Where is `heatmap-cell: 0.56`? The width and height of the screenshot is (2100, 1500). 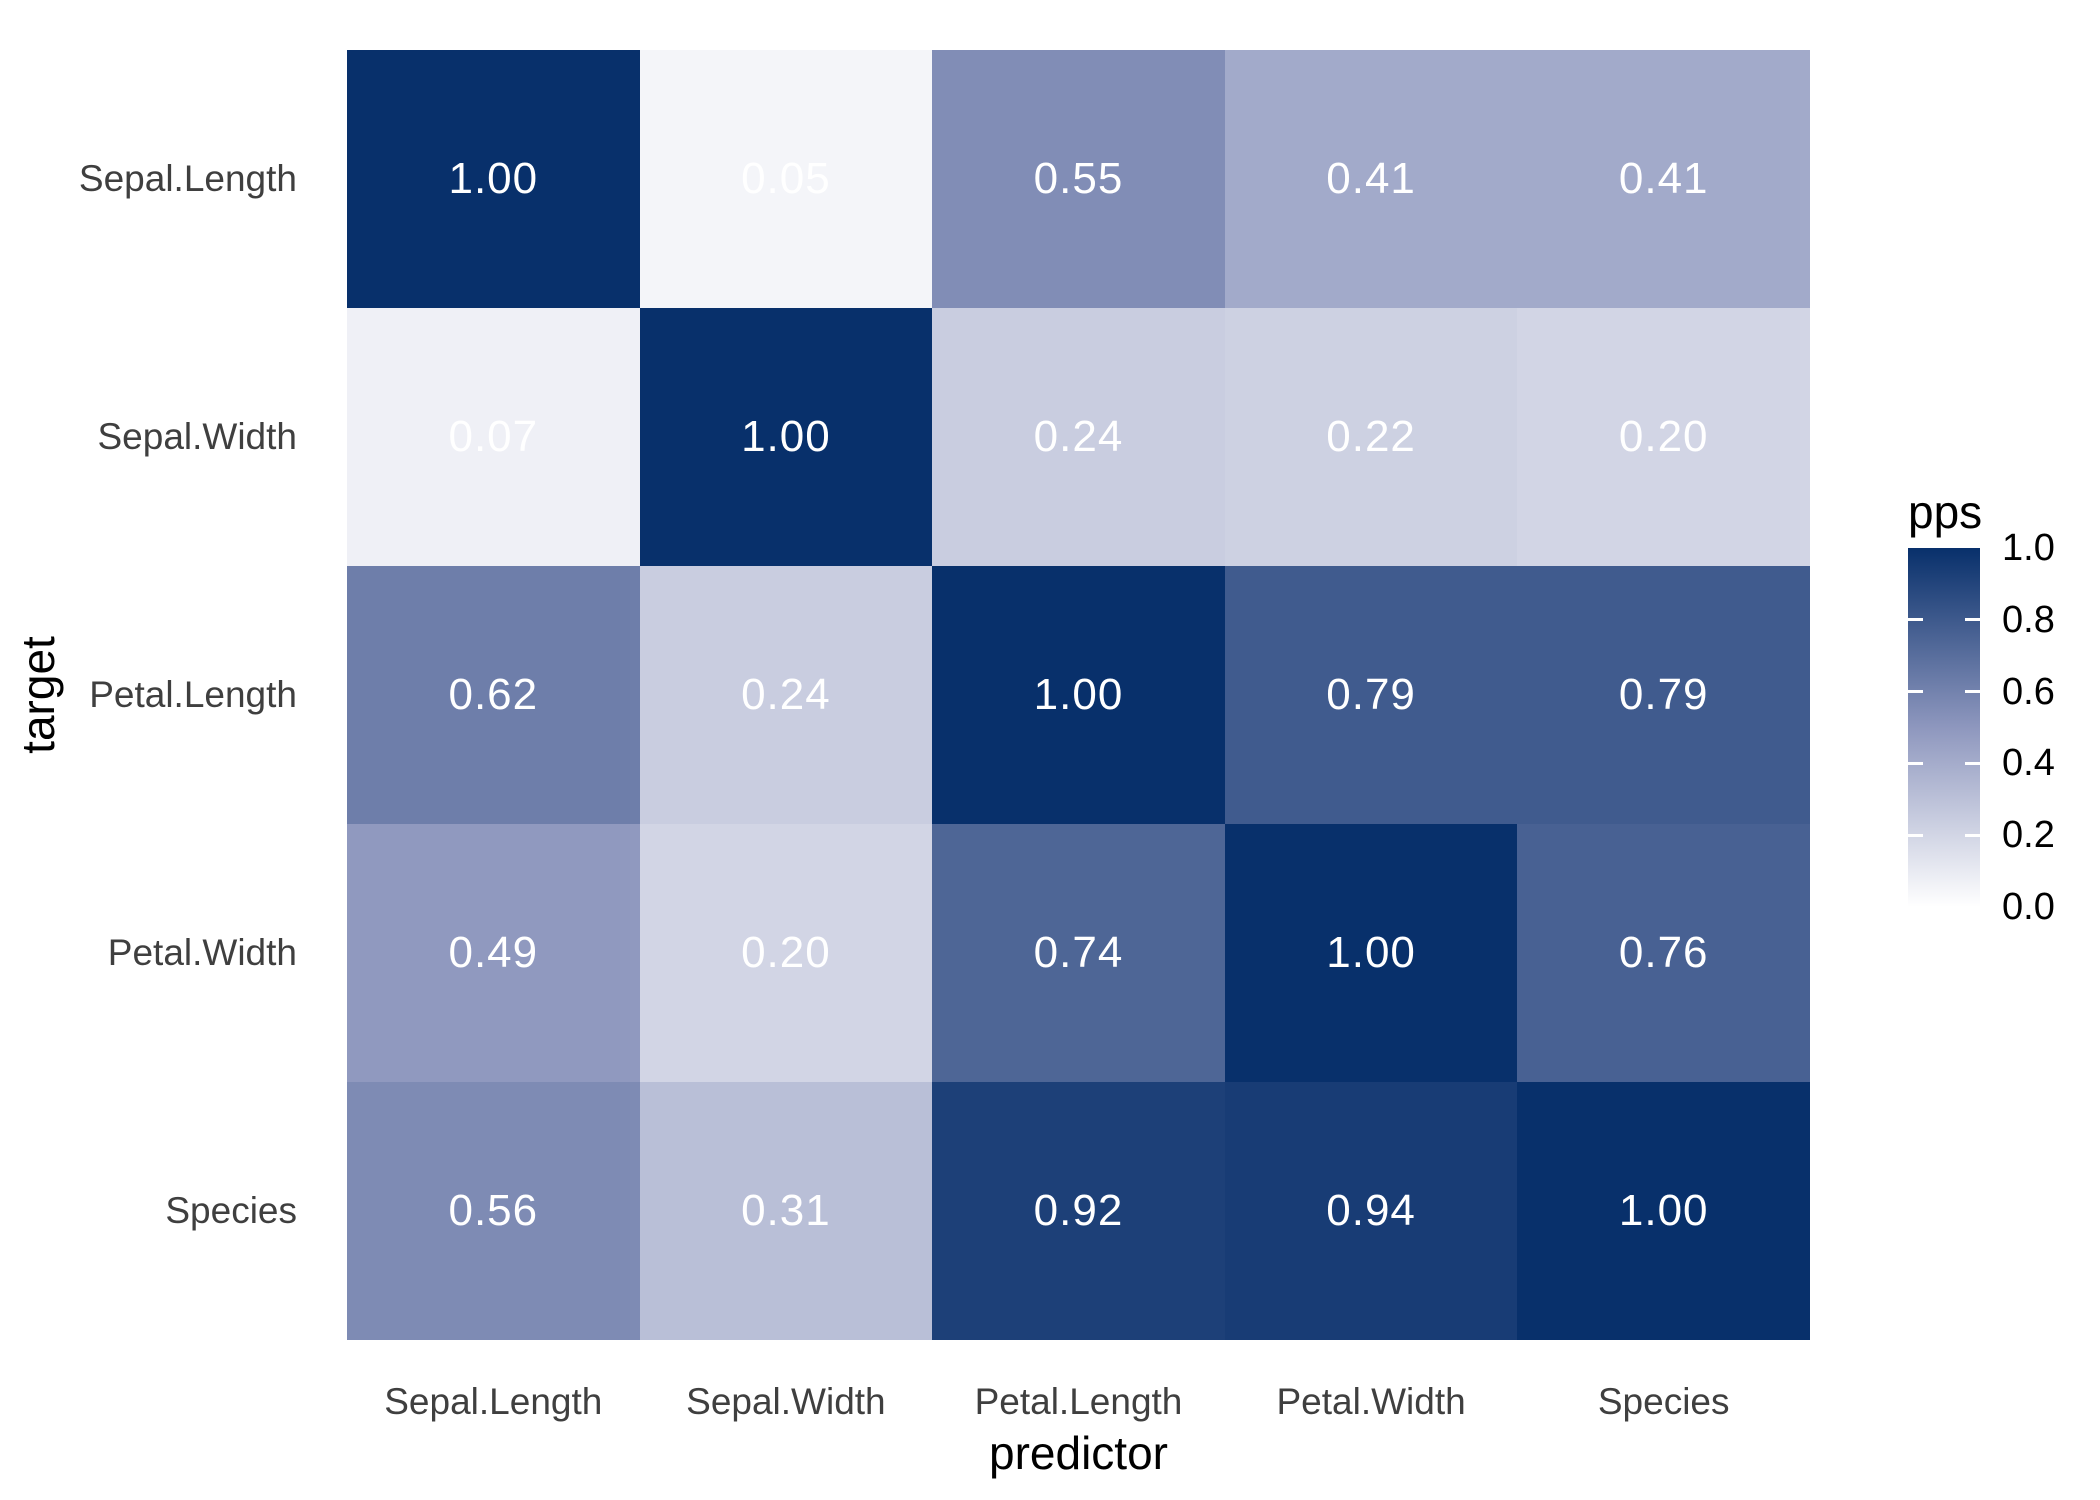
heatmap-cell: 0.56 is located at coordinates (493, 1211).